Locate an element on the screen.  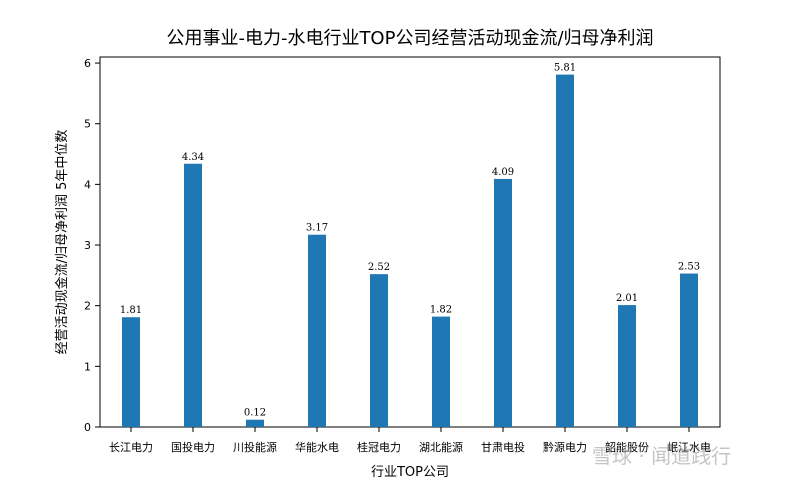
y-tick-label-3: 3 is located at coordinates (87, 245).